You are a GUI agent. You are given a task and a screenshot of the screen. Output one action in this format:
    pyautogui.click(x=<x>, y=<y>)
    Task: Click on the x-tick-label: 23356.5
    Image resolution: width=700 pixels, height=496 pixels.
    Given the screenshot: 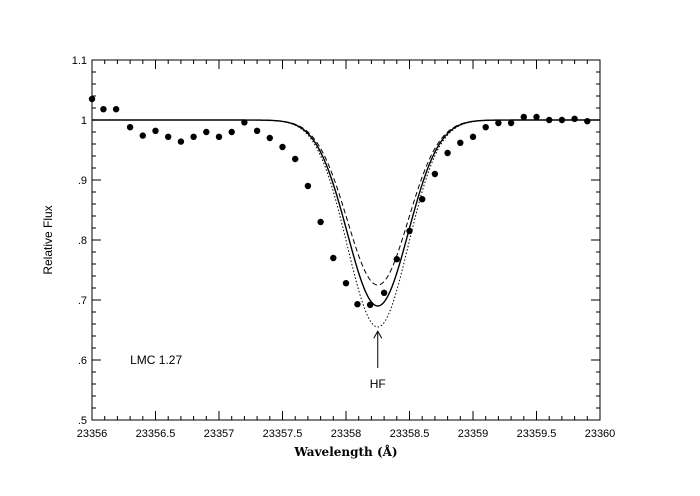 What is the action you would take?
    pyautogui.click(x=156, y=434)
    